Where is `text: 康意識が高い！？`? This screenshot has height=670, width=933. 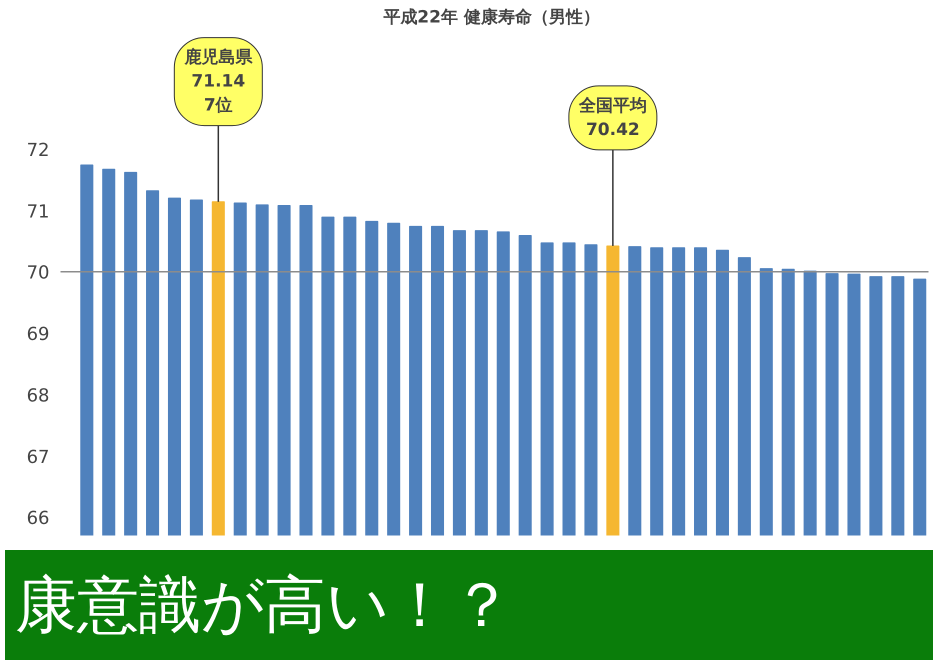 text: 康意識が高い！？ is located at coordinates (264, 605).